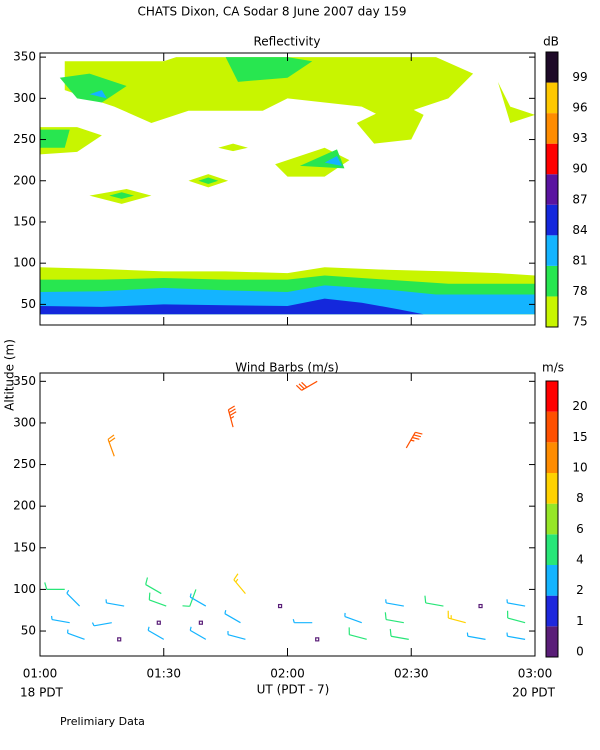  I want to click on colorbar-tick-label: 81, so click(579, 260).